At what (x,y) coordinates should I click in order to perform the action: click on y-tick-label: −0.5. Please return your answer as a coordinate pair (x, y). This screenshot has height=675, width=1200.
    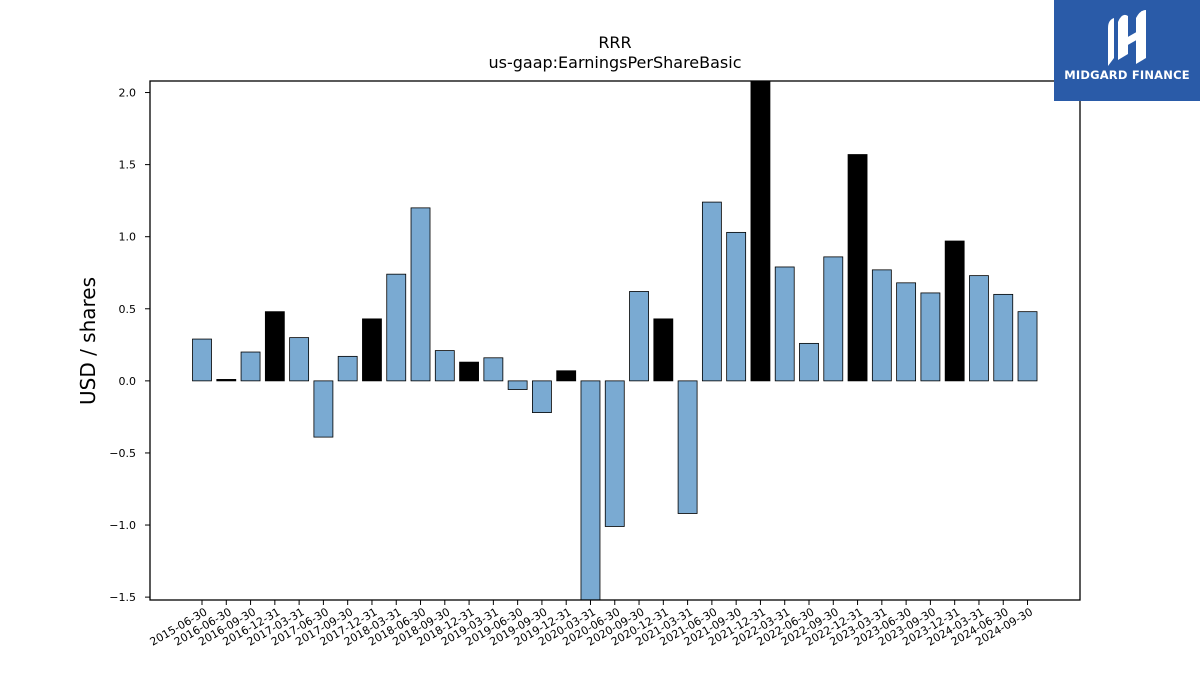
    Looking at the image, I should click on (122, 453).